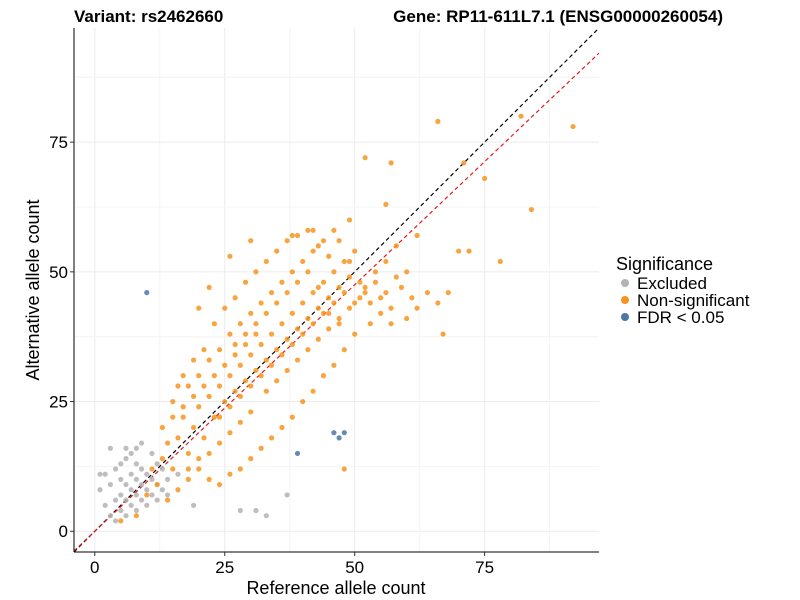  I want to click on y-tick-label: 50, so click(58, 272).